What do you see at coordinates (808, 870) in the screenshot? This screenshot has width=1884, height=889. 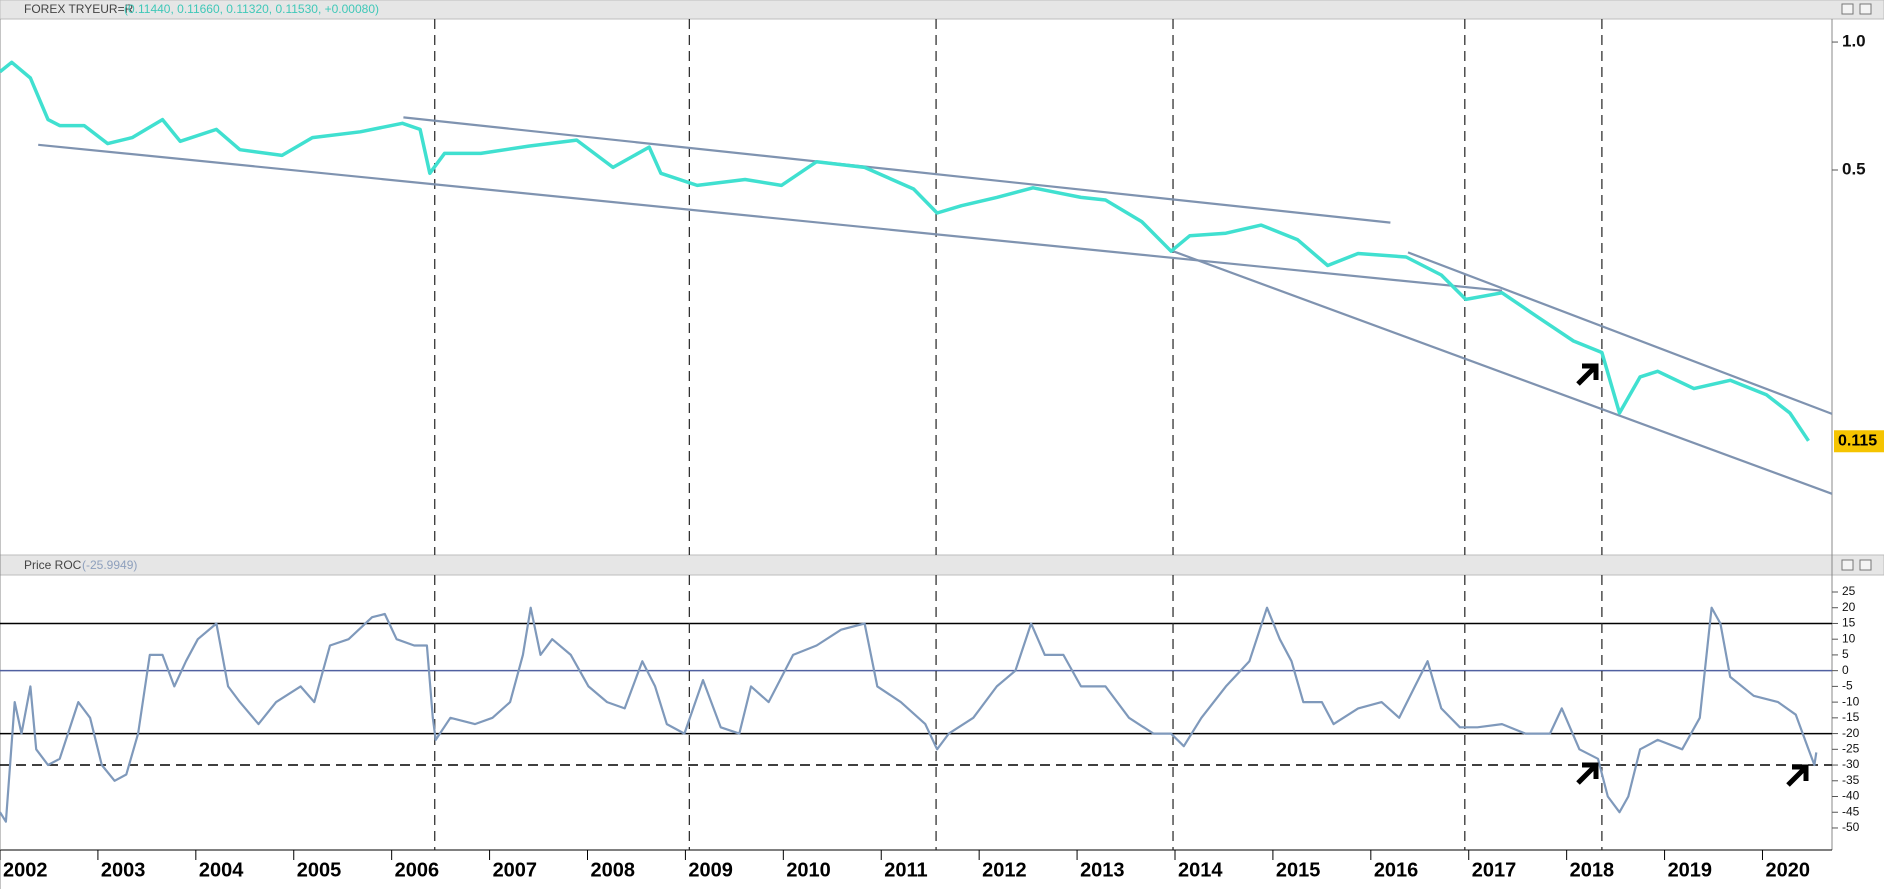 I see `x-tick-label: 2010` at bounding box center [808, 870].